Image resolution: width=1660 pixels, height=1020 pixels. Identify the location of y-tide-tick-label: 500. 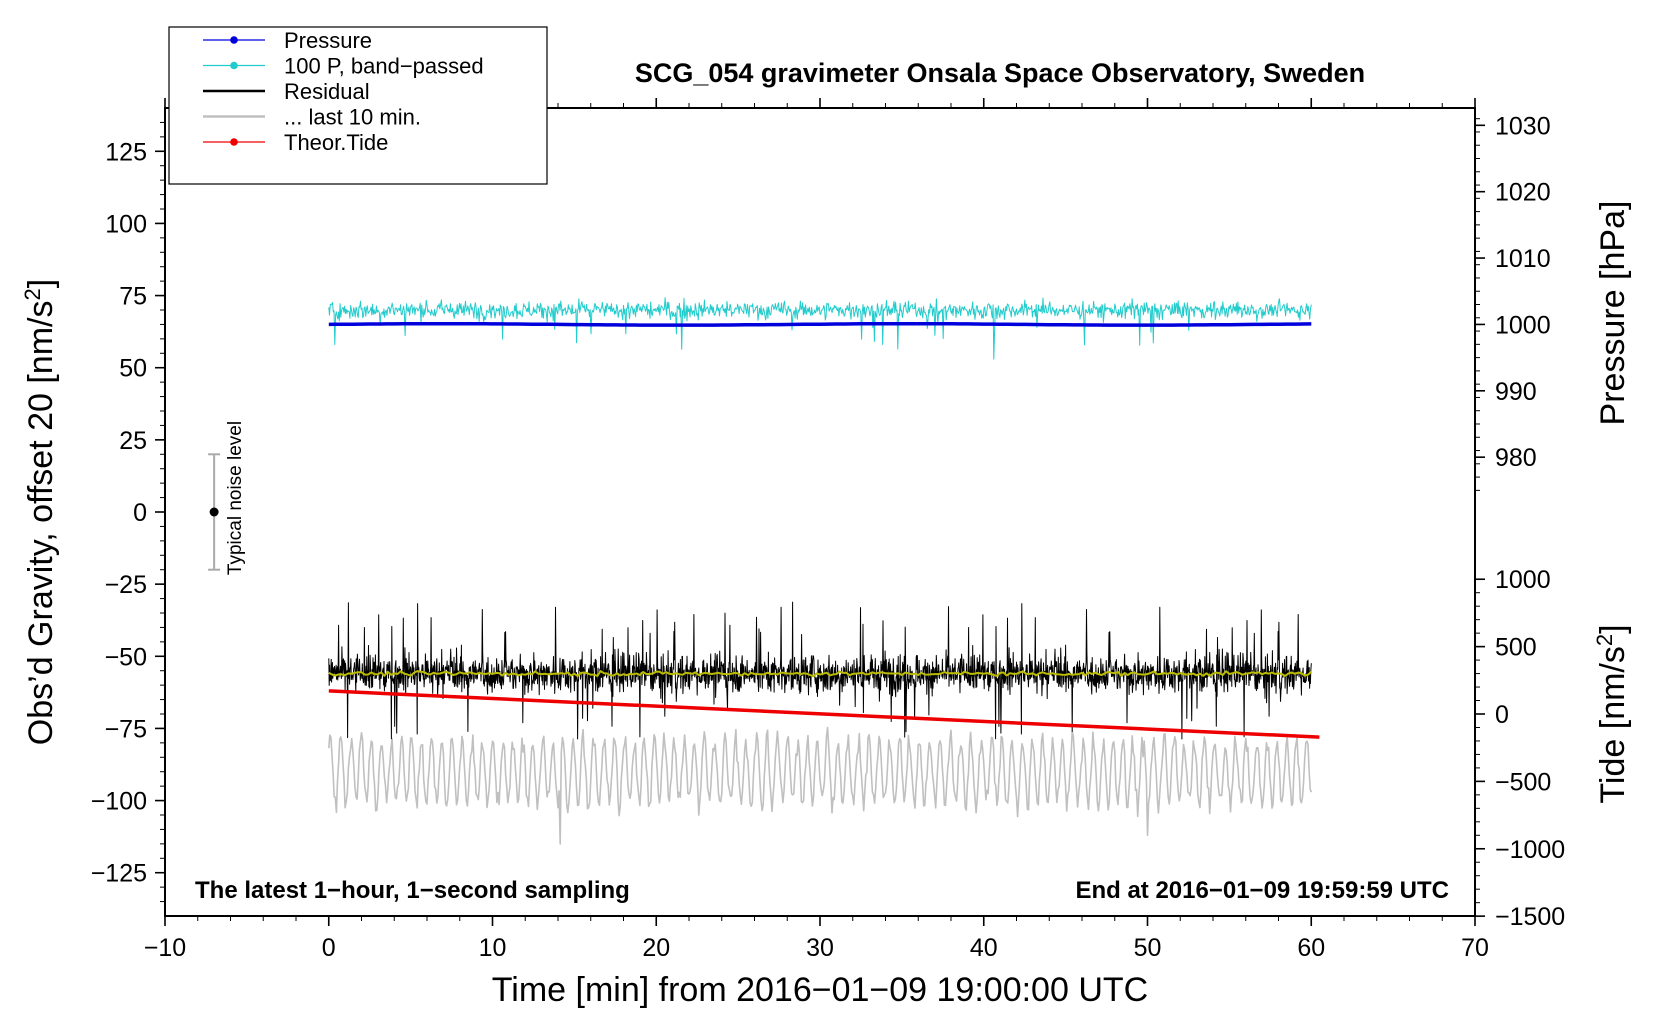
(1516, 648).